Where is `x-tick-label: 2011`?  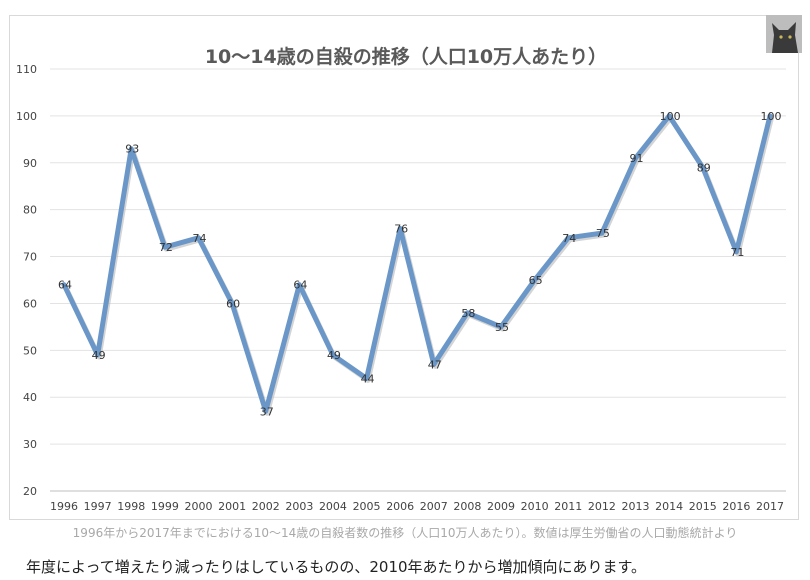 x-tick-label: 2011 is located at coordinates (568, 506).